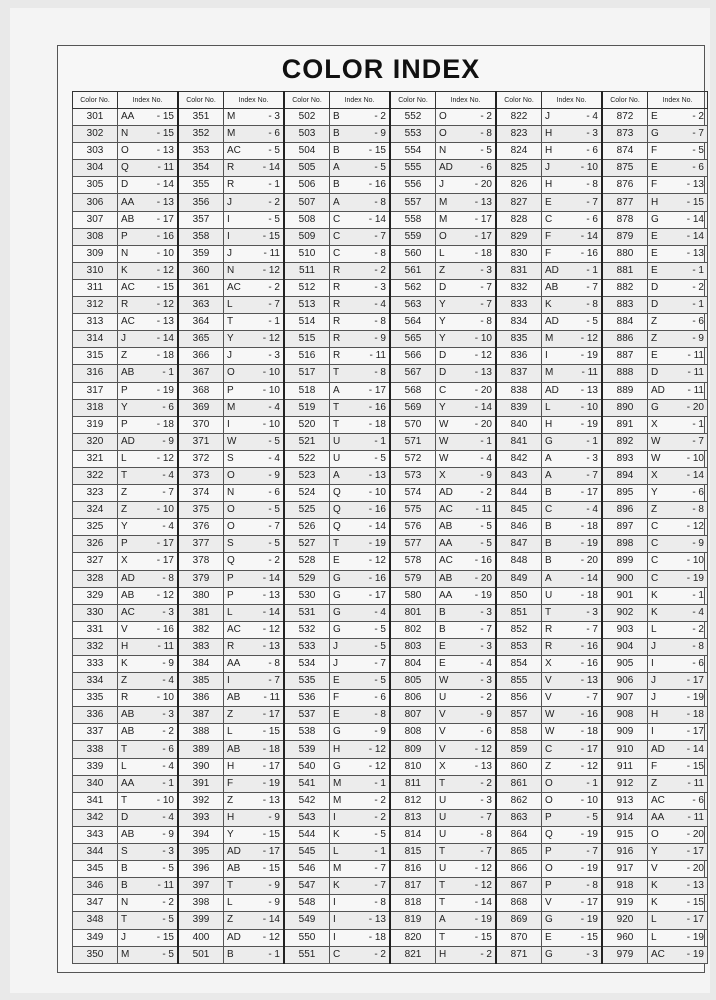 The width and height of the screenshot is (716, 1000). I want to click on index-number-cell: A - 17, so click(360, 390).